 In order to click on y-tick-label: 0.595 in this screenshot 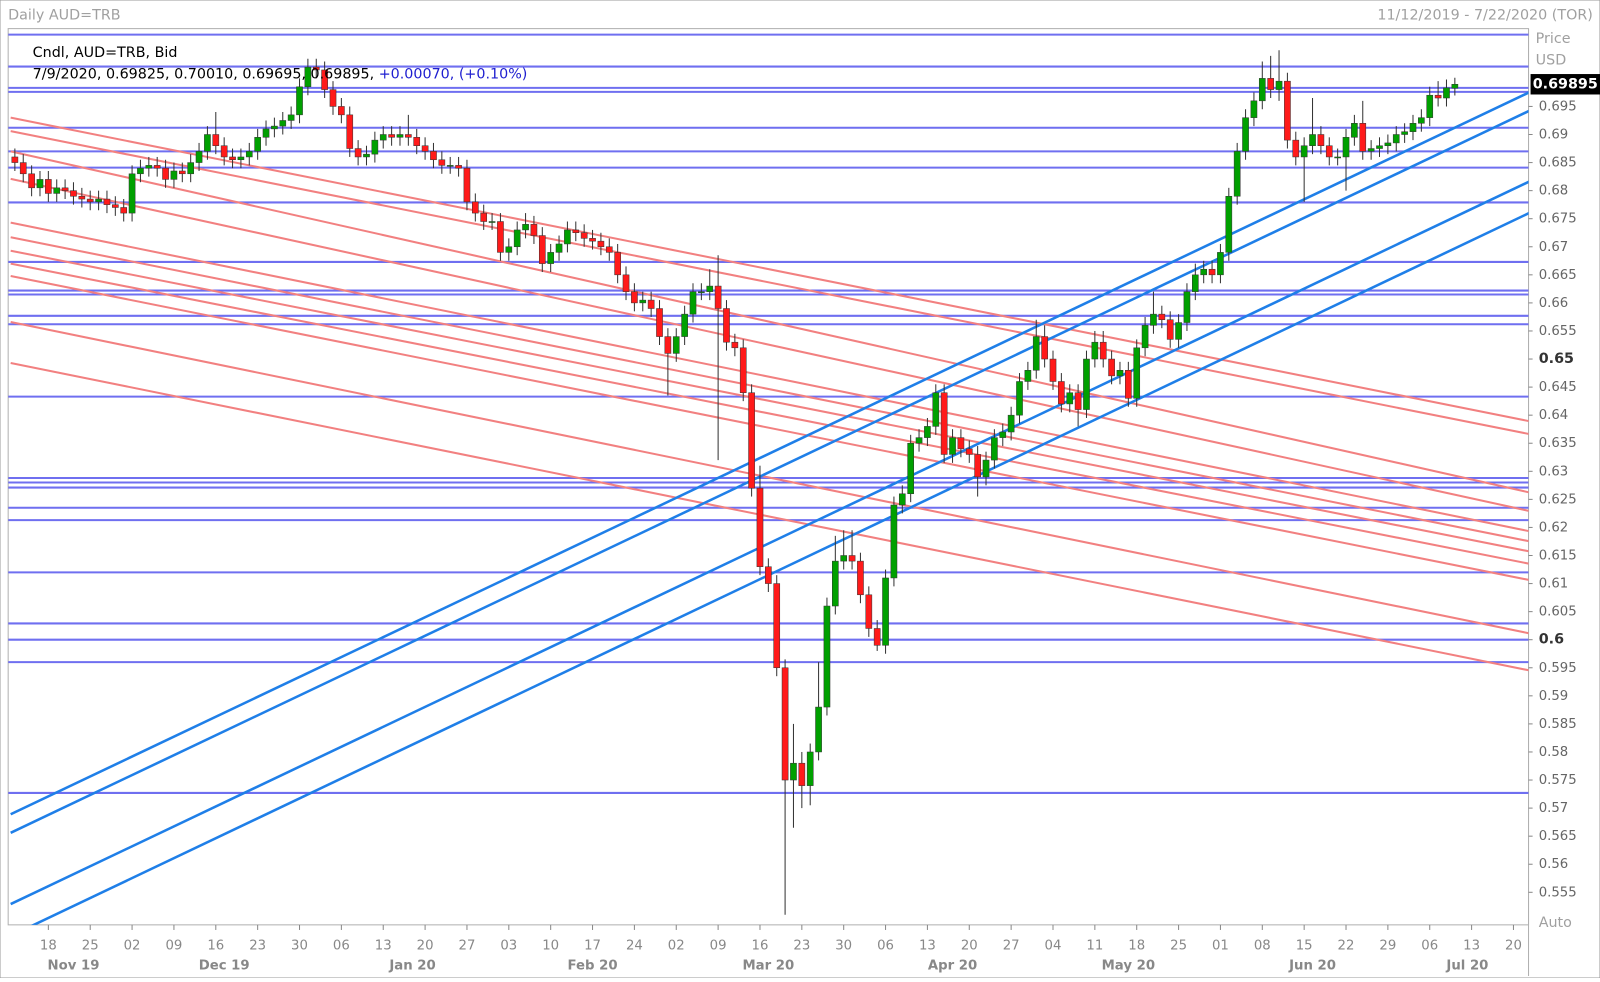, I will do `click(1558, 668)`.